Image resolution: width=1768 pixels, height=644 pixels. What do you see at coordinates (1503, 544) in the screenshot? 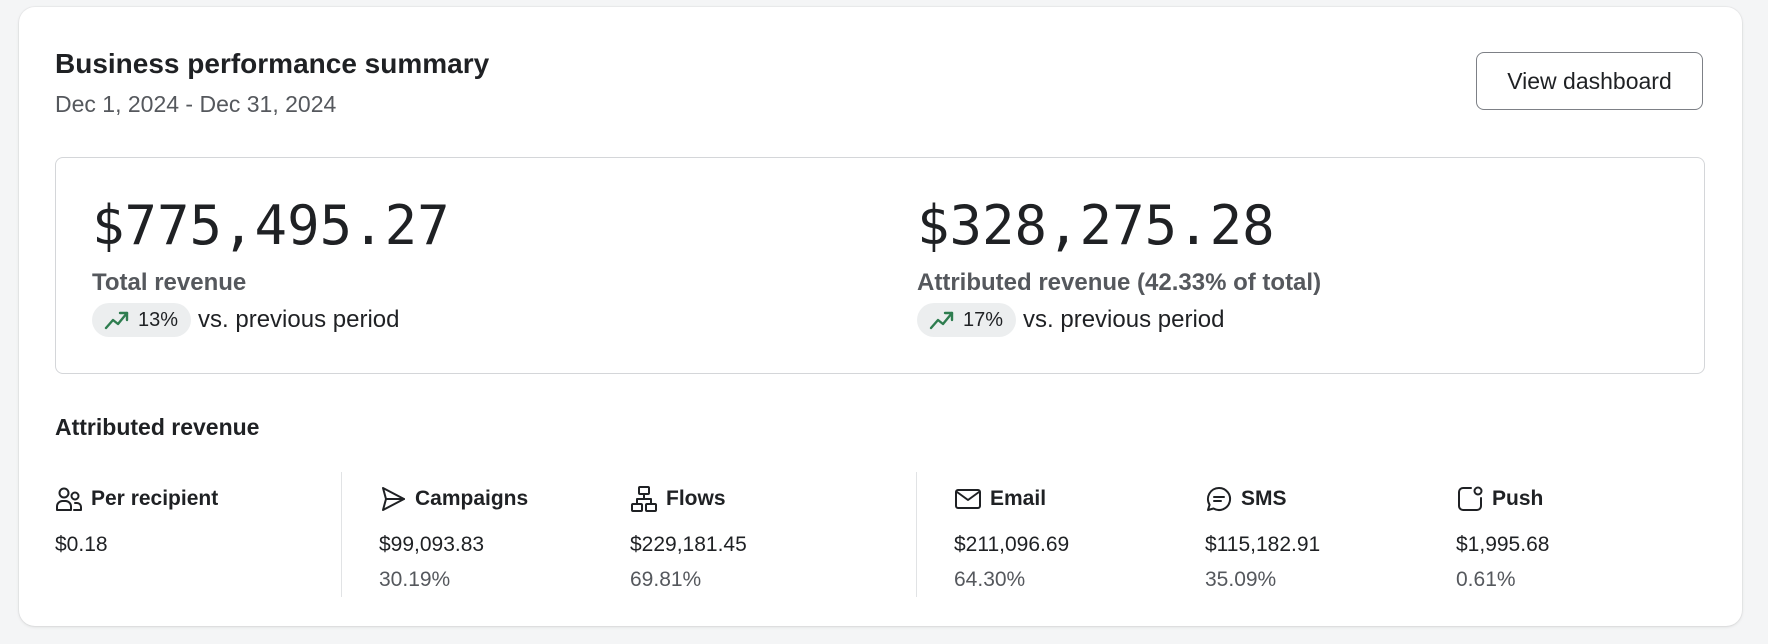
I see `column-value: $1,995.68` at bounding box center [1503, 544].